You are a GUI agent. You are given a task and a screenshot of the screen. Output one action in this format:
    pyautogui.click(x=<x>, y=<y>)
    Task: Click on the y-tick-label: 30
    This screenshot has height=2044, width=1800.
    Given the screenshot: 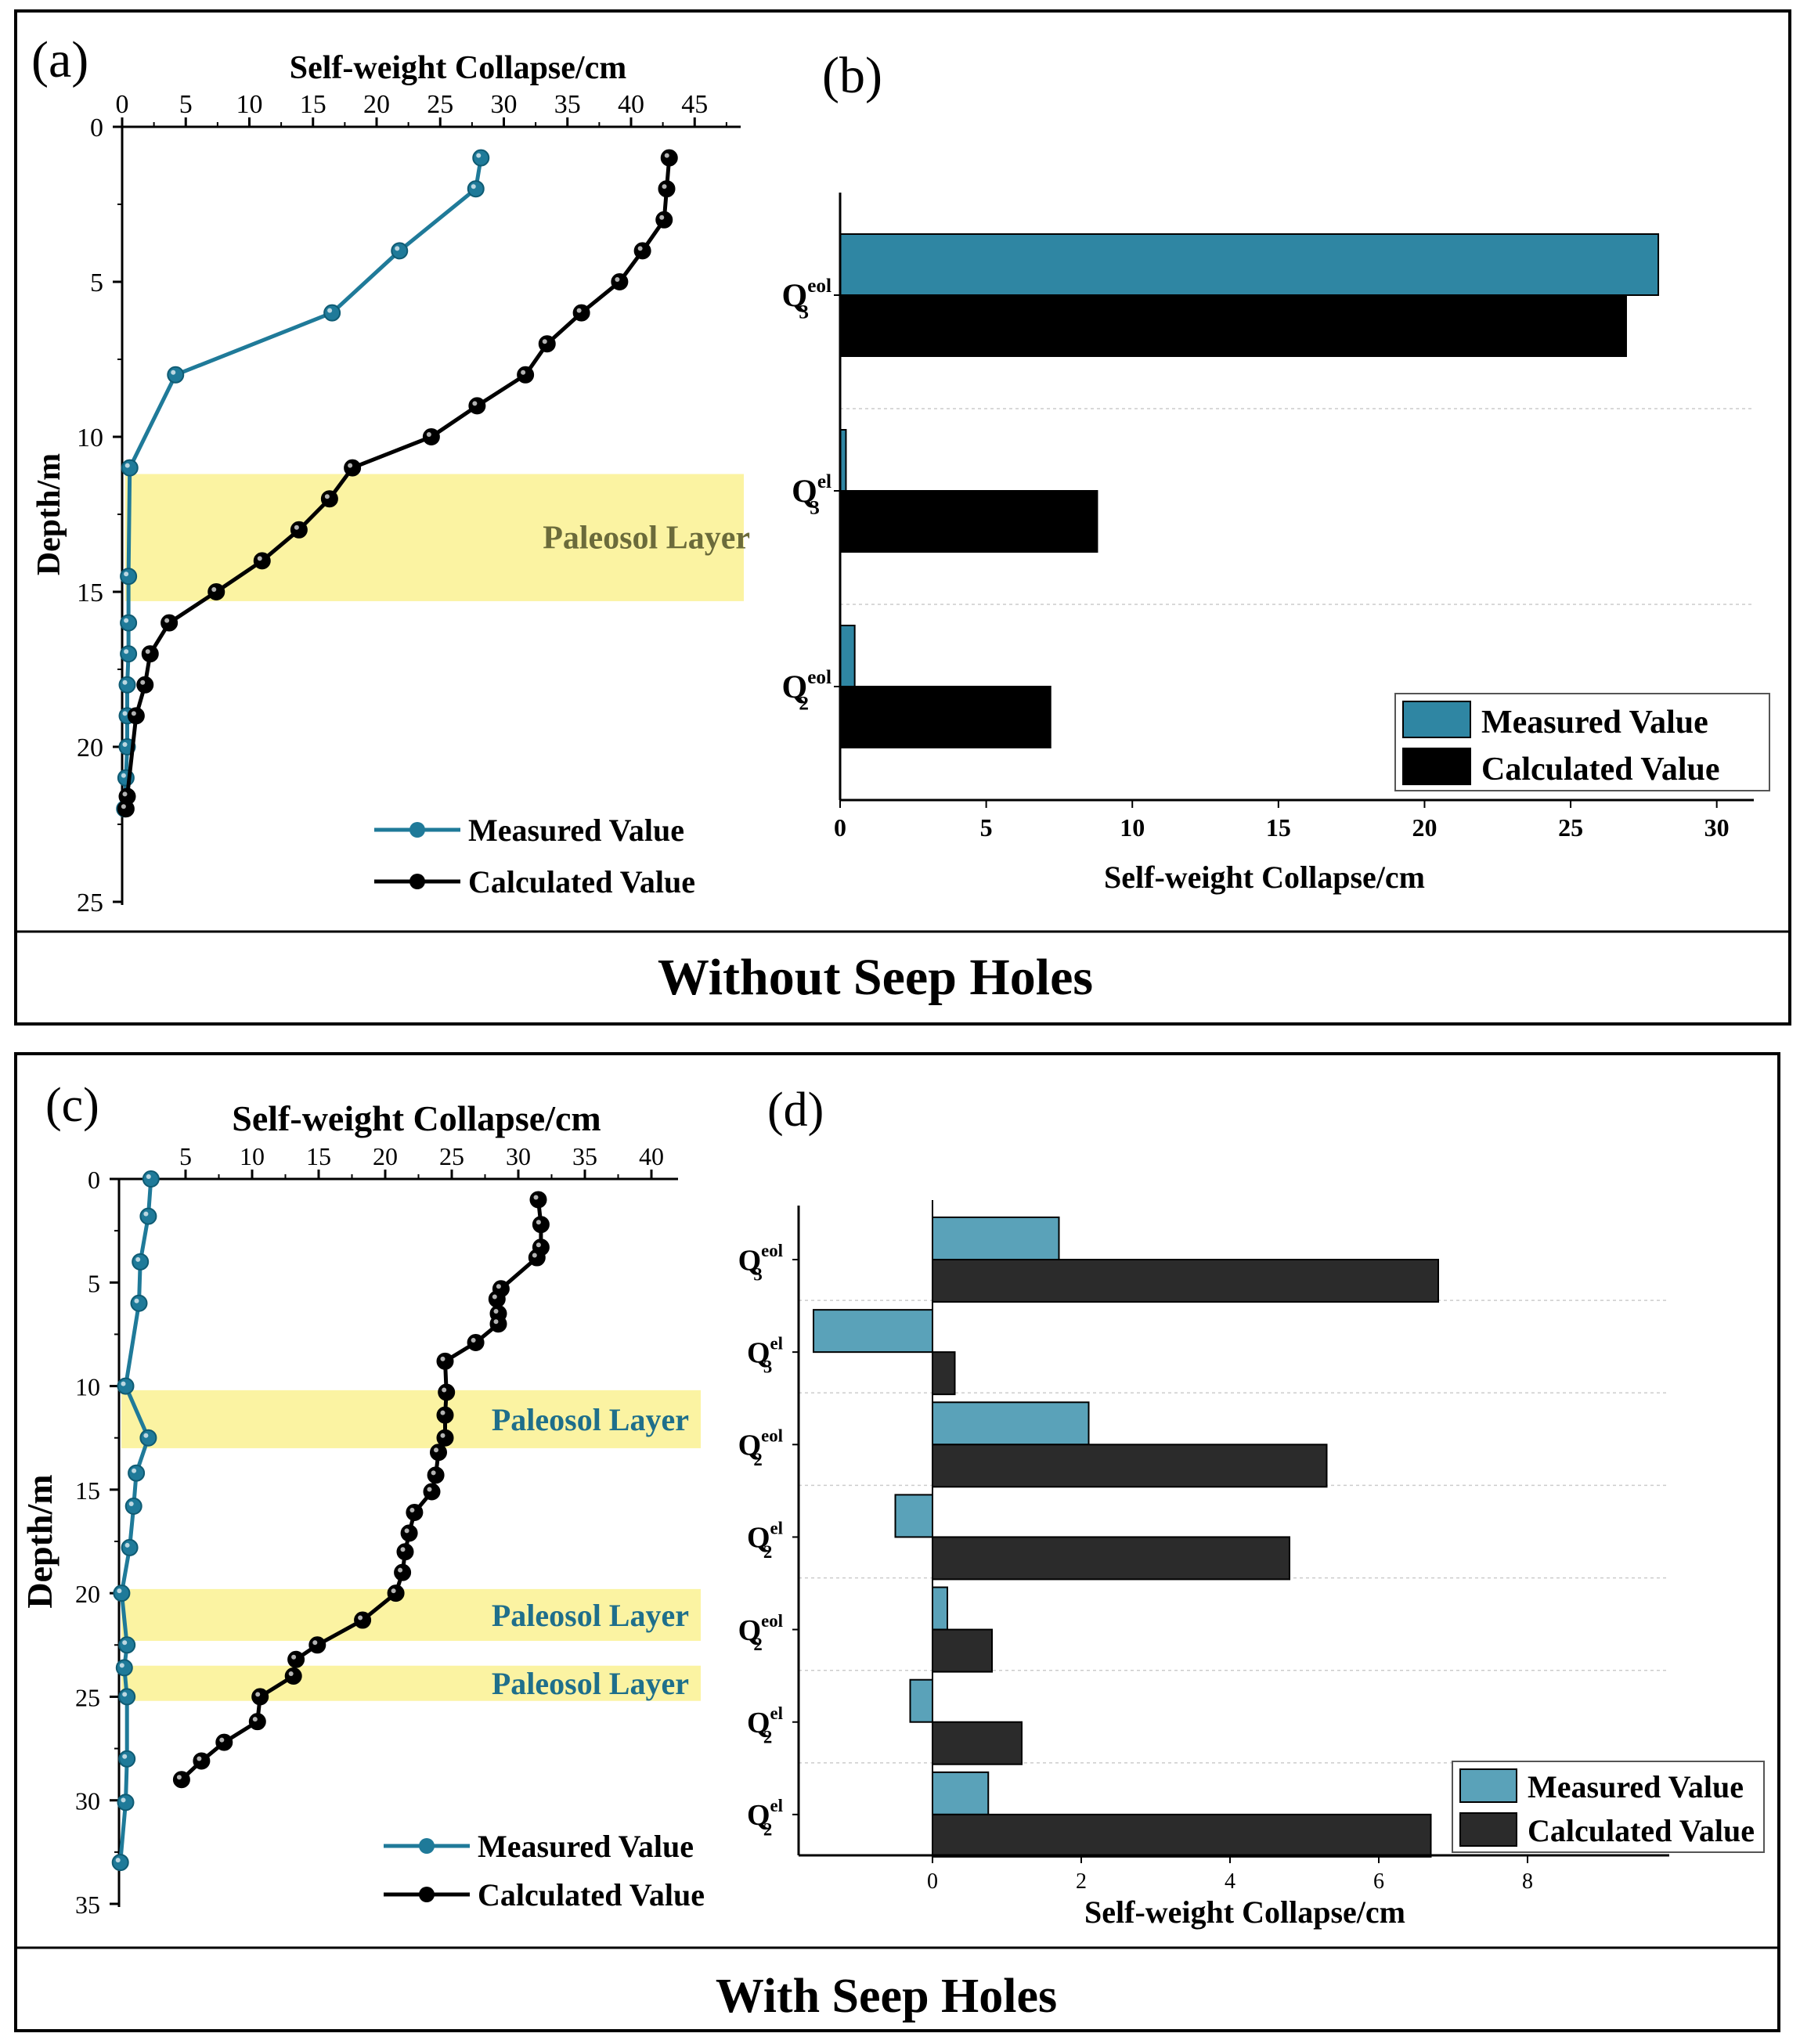 What is the action you would take?
    pyautogui.click(x=87, y=1801)
    